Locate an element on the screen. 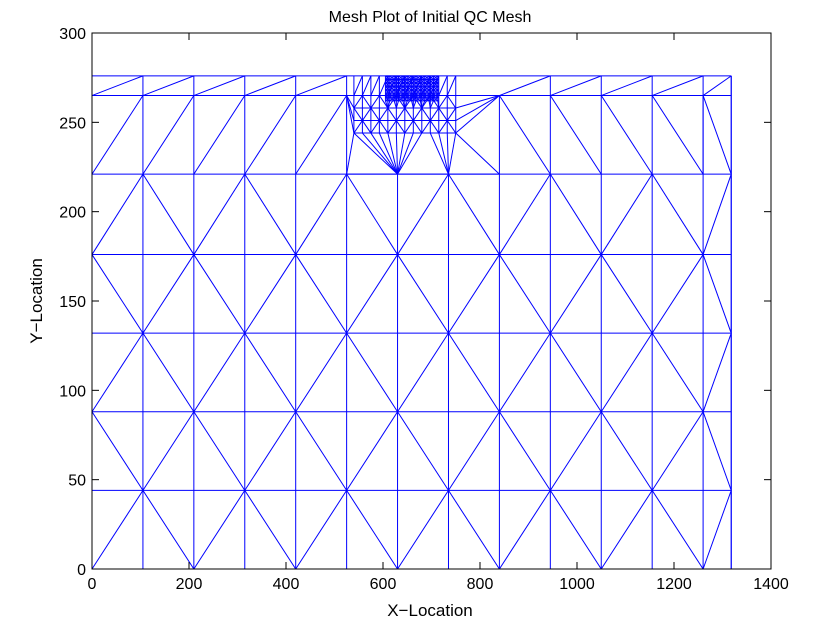 This screenshot has width=831, height=624. x-tick-label: 200 is located at coordinates (189, 584).